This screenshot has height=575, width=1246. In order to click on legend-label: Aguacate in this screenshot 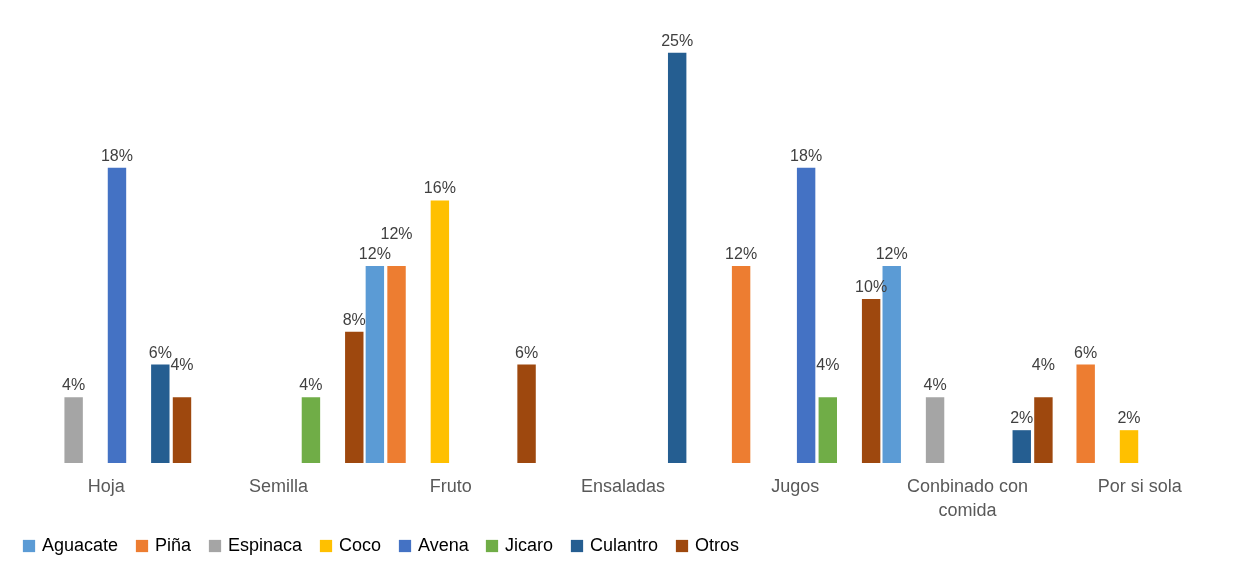, I will do `click(80, 545)`.